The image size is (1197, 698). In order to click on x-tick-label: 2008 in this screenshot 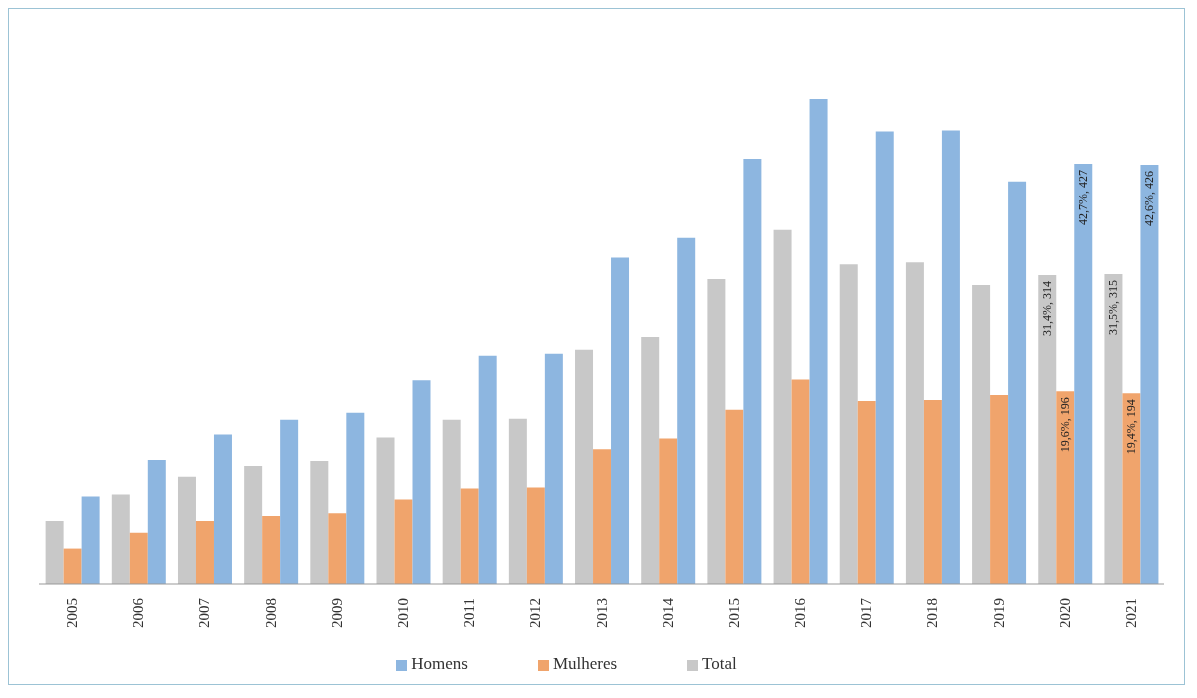, I will do `click(270, 613)`.